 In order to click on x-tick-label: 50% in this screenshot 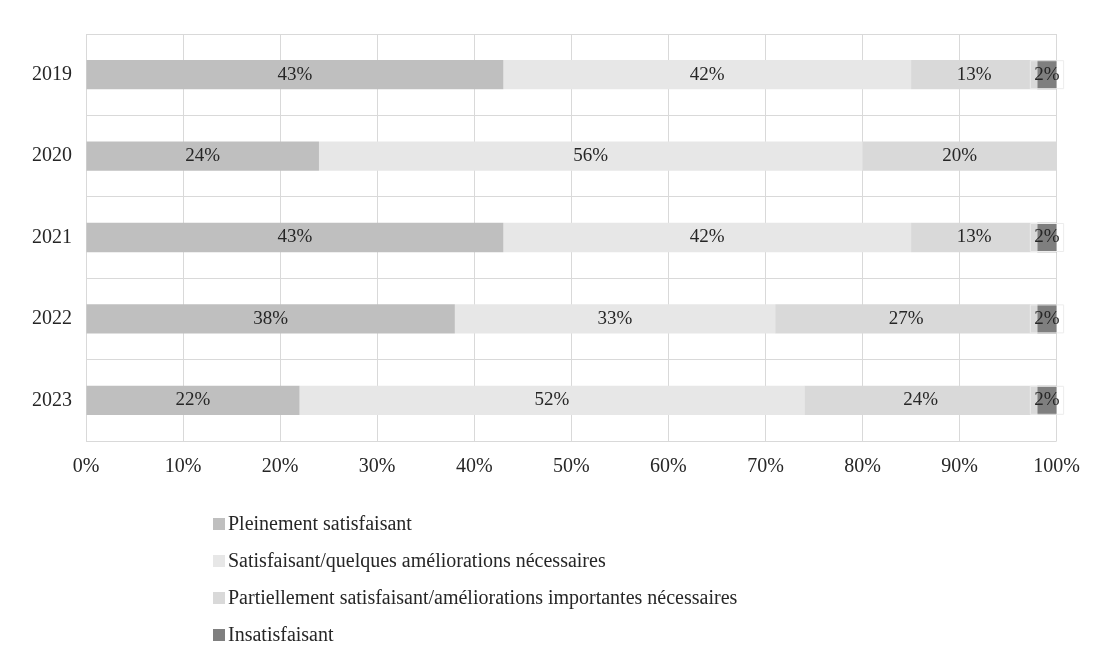, I will do `click(571, 465)`.